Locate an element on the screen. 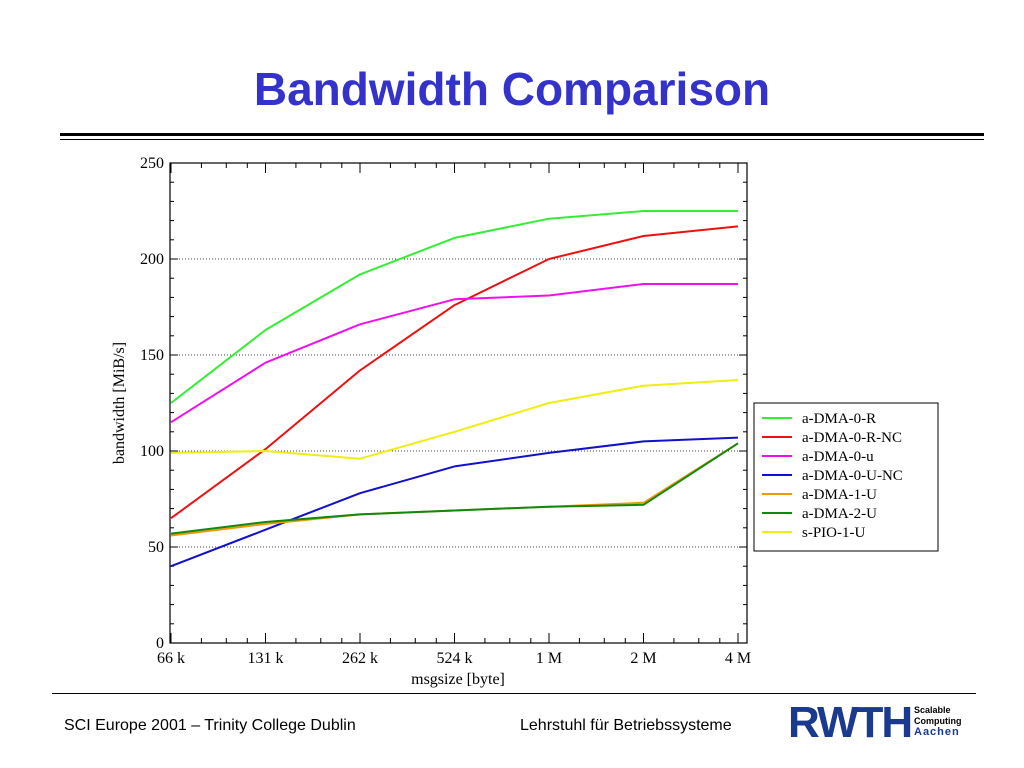 The width and height of the screenshot is (1024, 768). logo-line-aachen: Aachen is located at coordinates (937, 732).